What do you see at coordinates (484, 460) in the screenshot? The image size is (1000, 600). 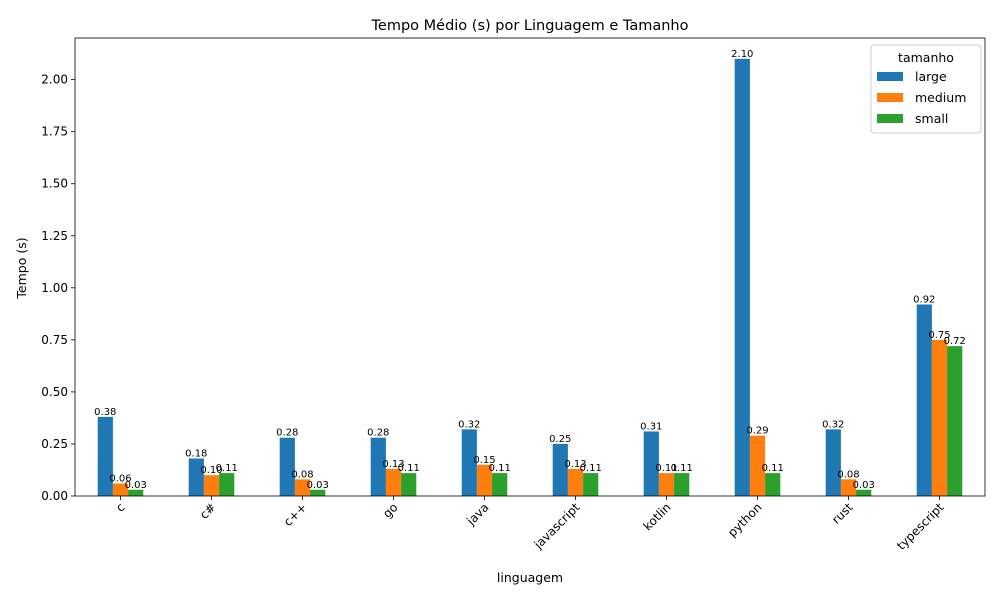 I see `bar-value-label: 0.15` at bounding box center [484, 460].